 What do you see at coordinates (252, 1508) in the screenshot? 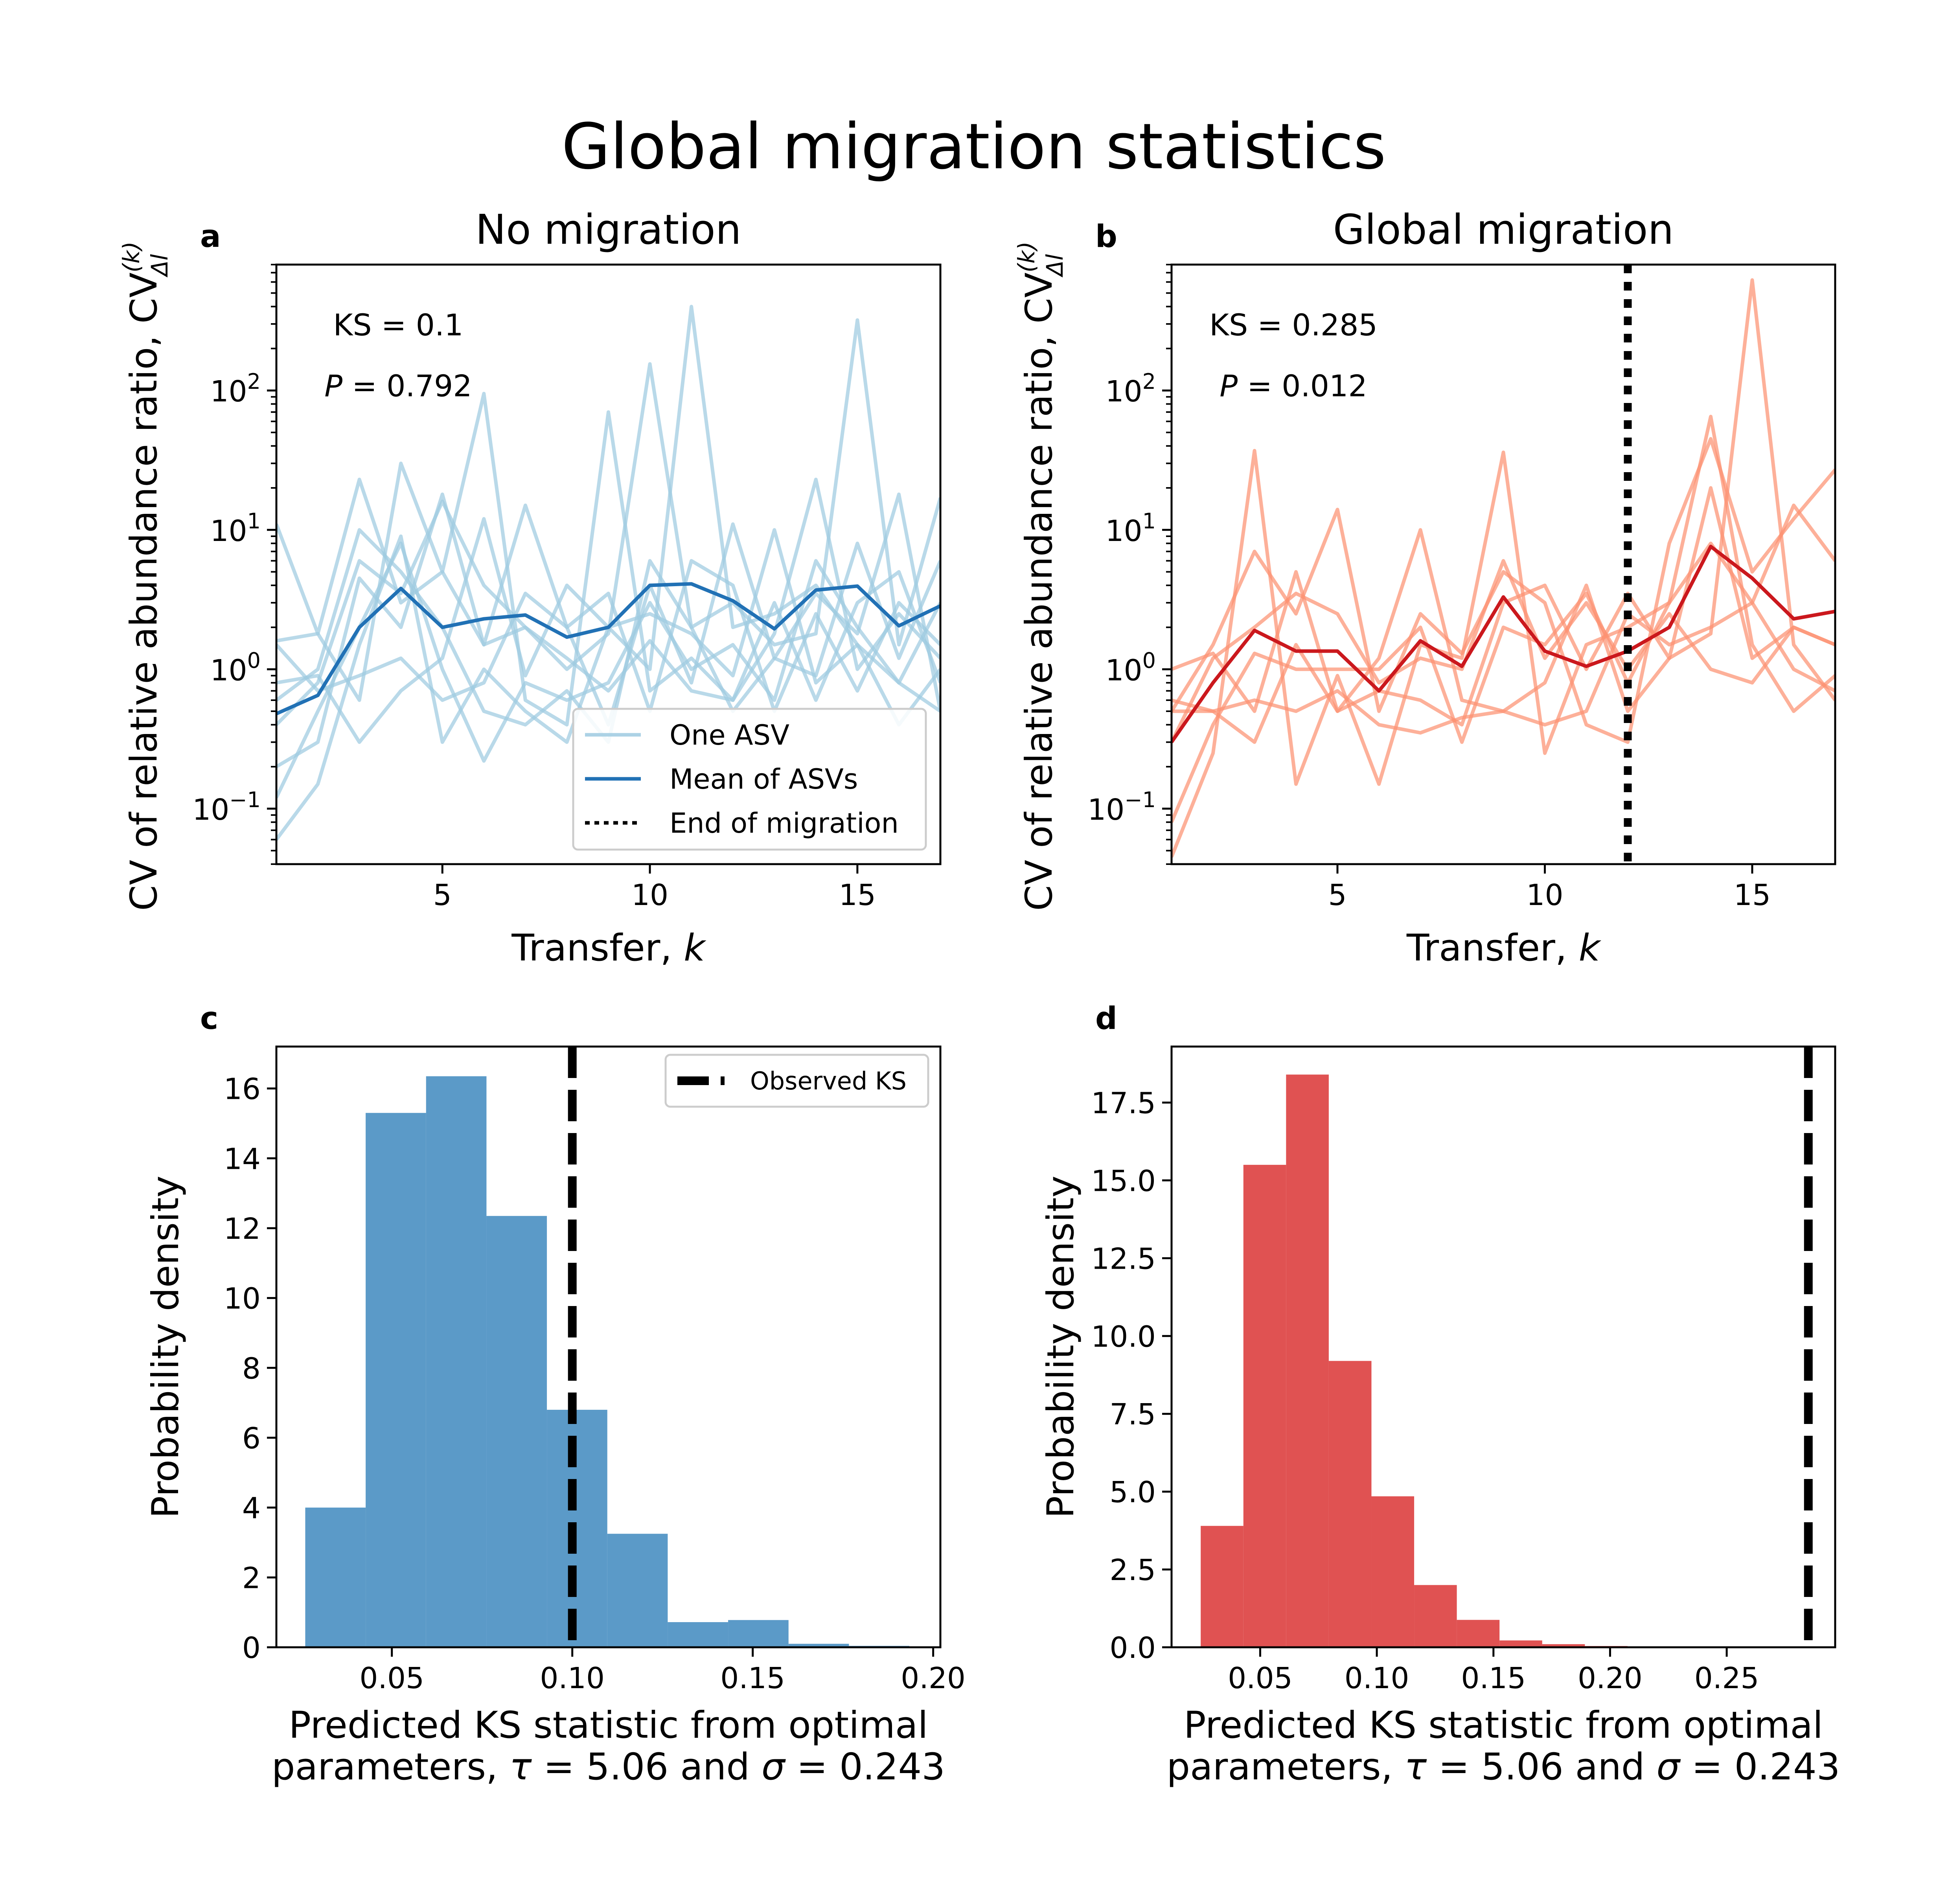
I see `y-tick-label: 4` at bounding box center [252, 1508].